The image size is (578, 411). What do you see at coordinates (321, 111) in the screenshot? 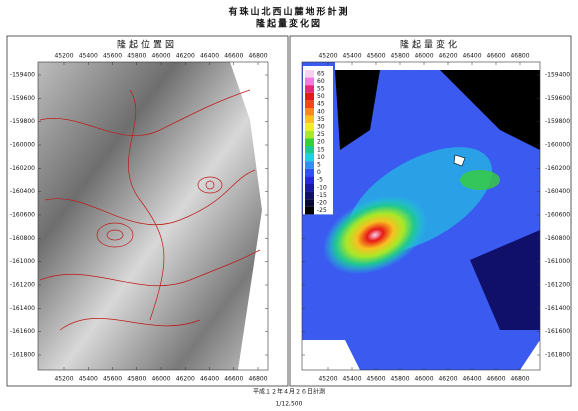
I see `colorbar-label: 40` at bounding box center [321, 111].